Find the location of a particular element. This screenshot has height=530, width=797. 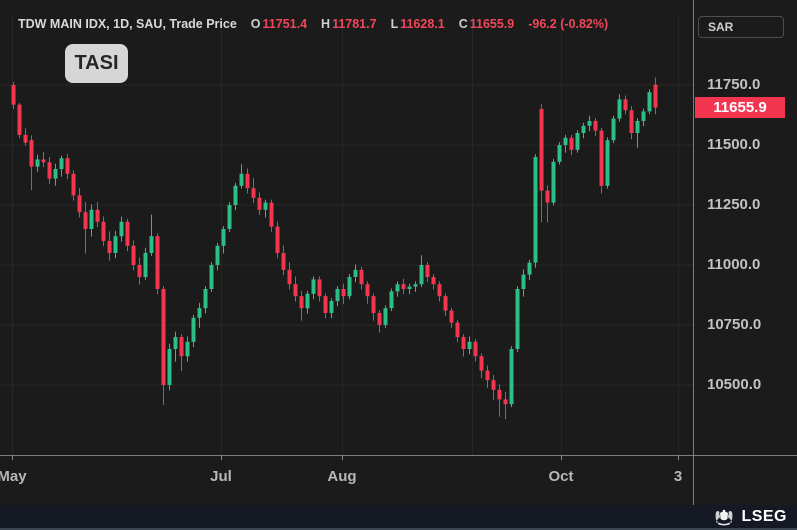

close-field: C 11655.9 is located at coordinates (487, 24).